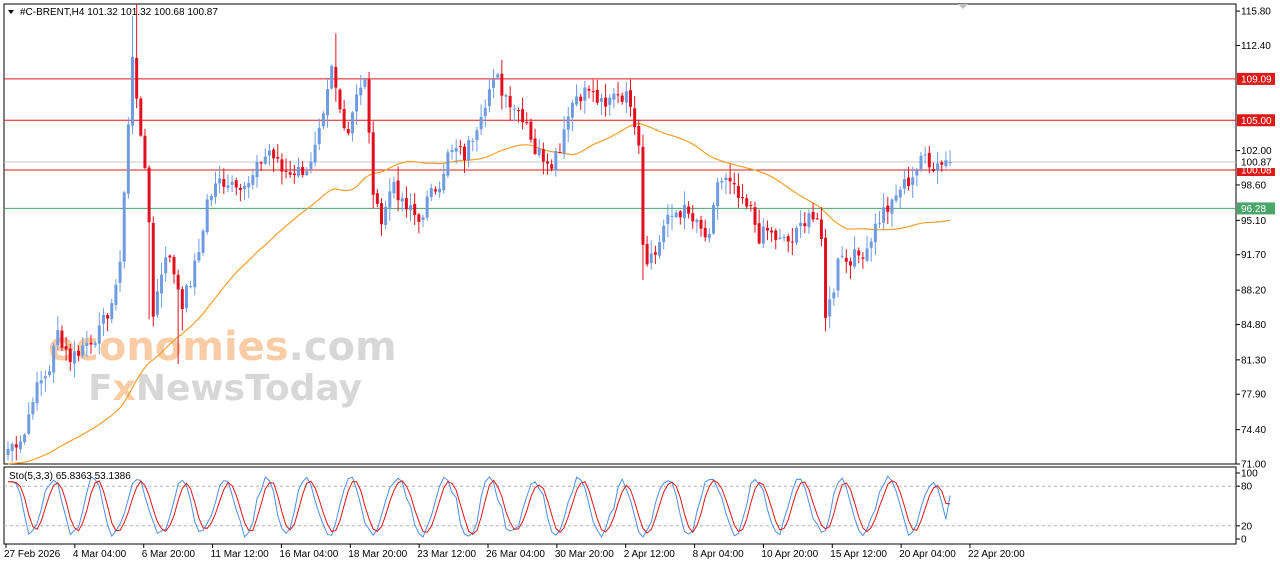  I want to click on chart-shift-marker-icon, so click(963, 6).